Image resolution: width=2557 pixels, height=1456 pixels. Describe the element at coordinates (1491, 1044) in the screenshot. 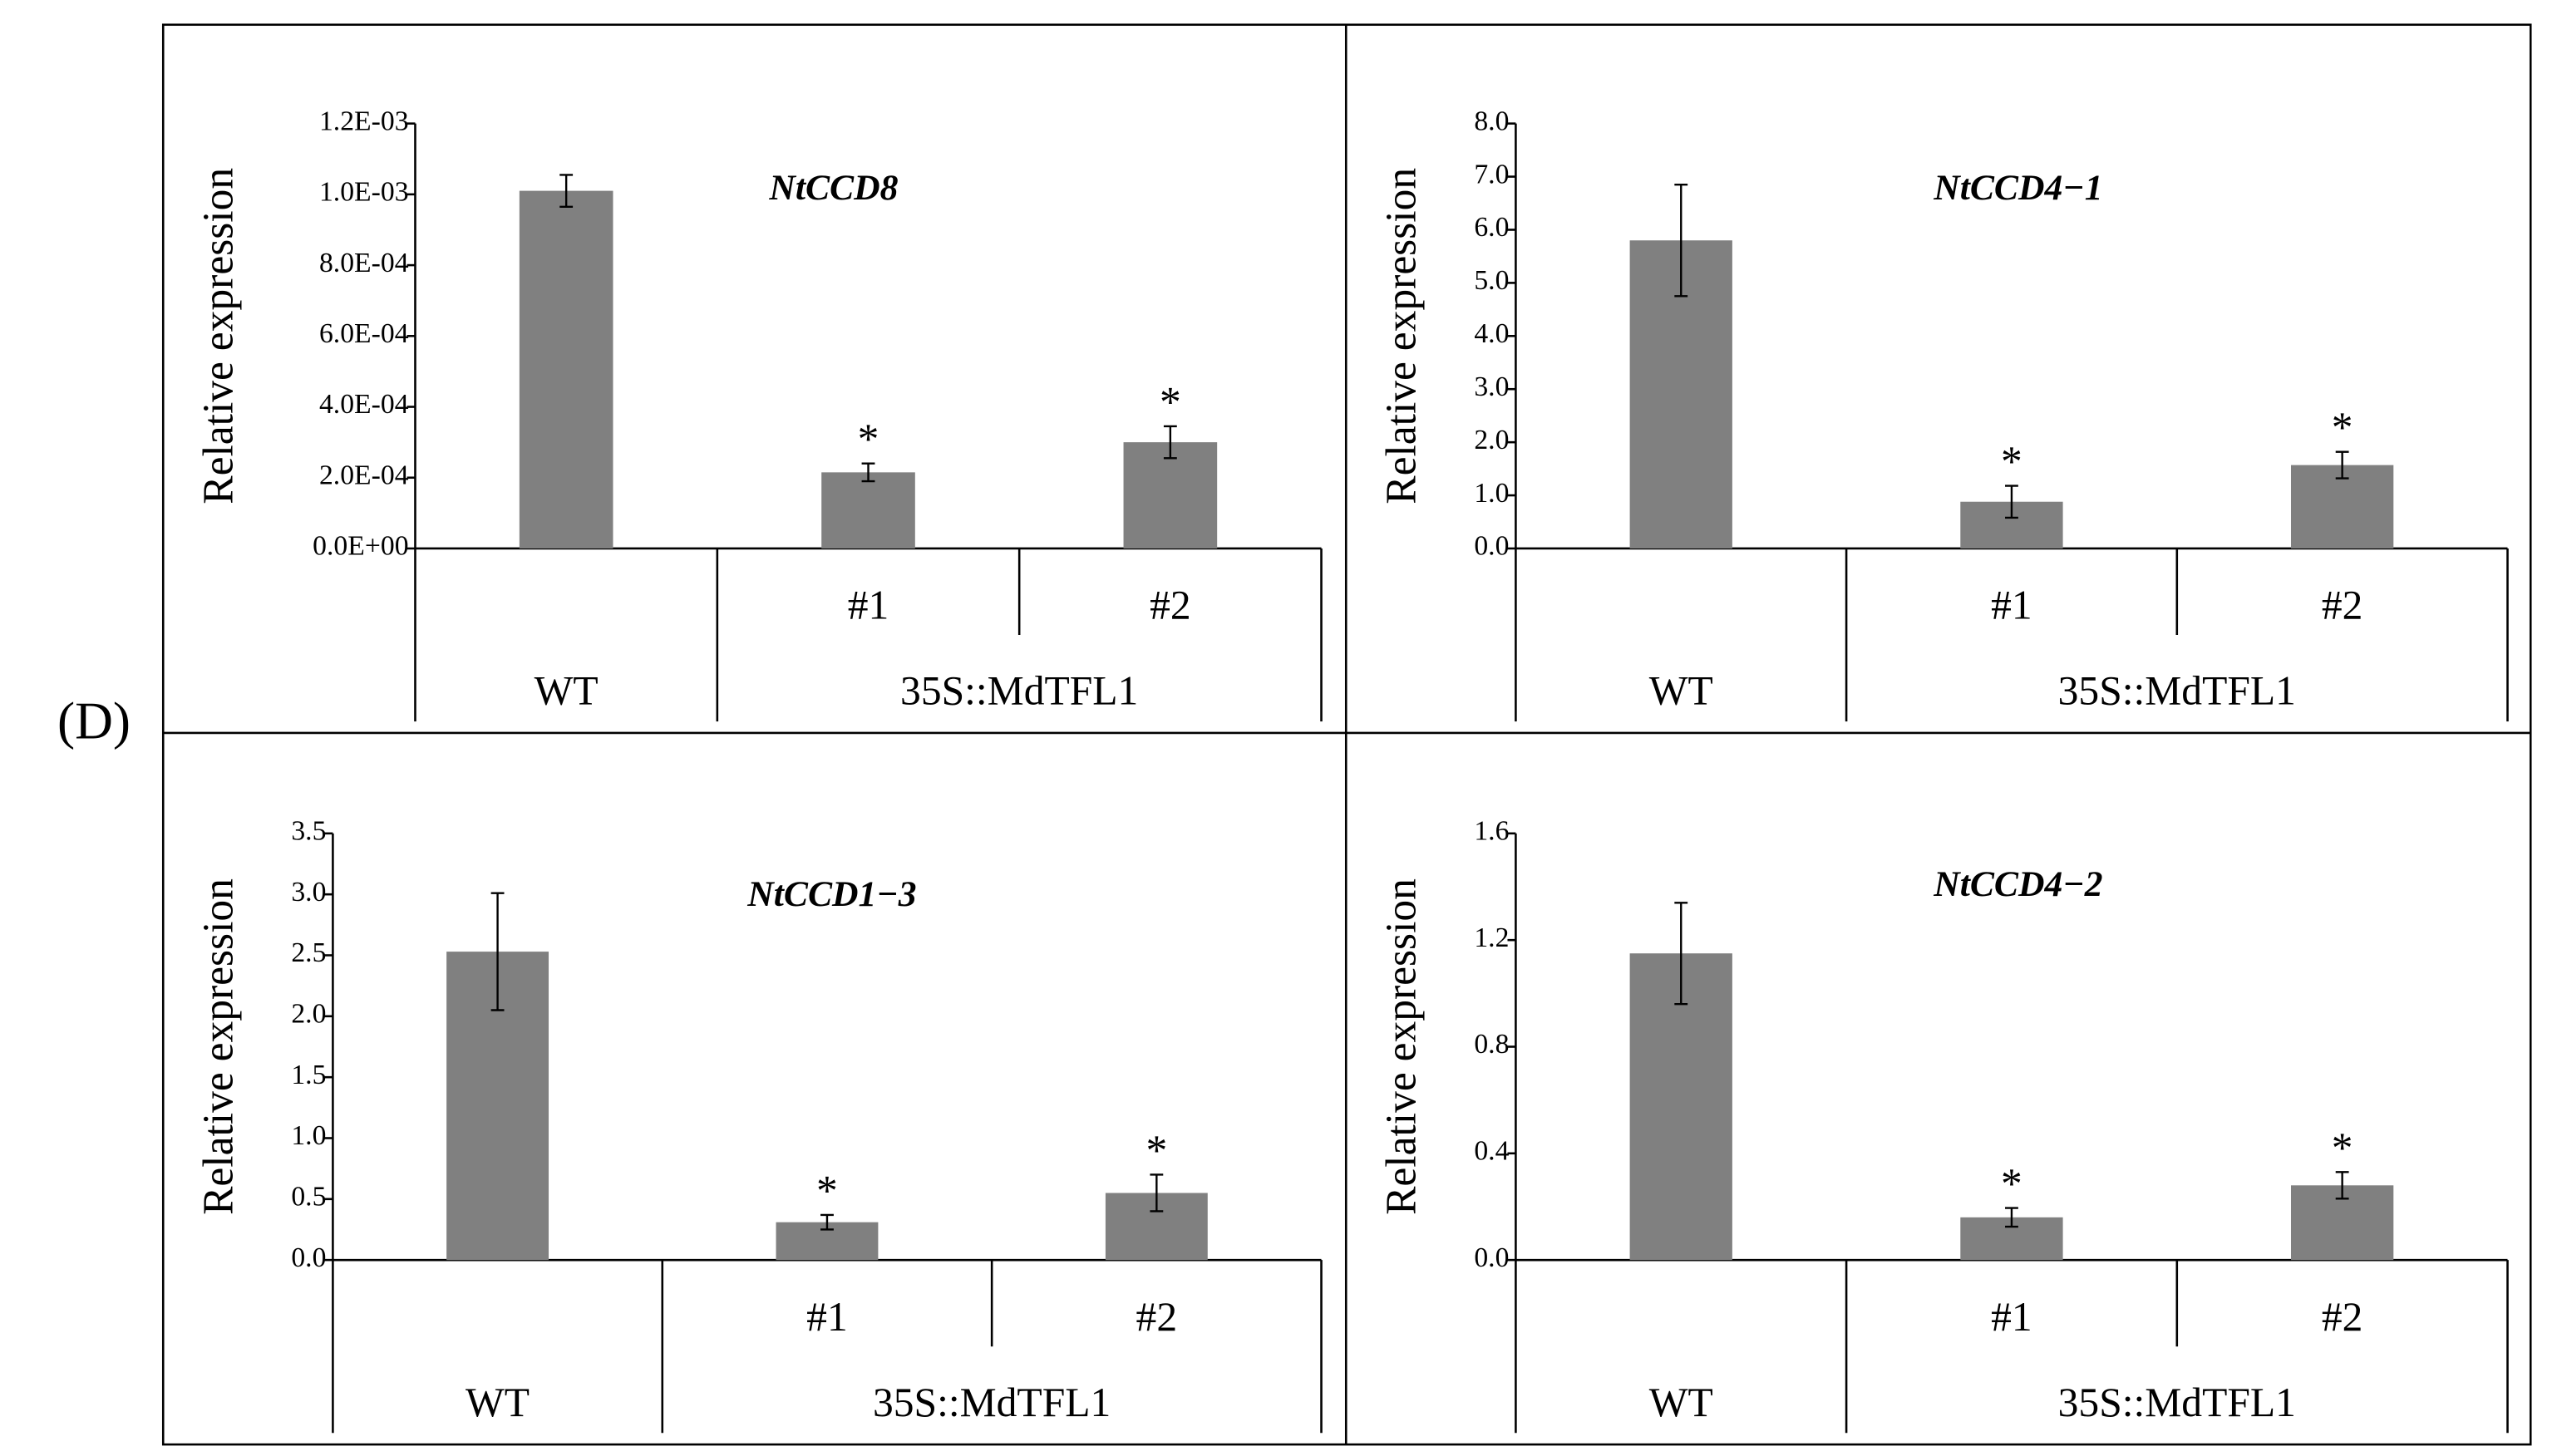

I see `y-tick-label: 0.8` at that location.